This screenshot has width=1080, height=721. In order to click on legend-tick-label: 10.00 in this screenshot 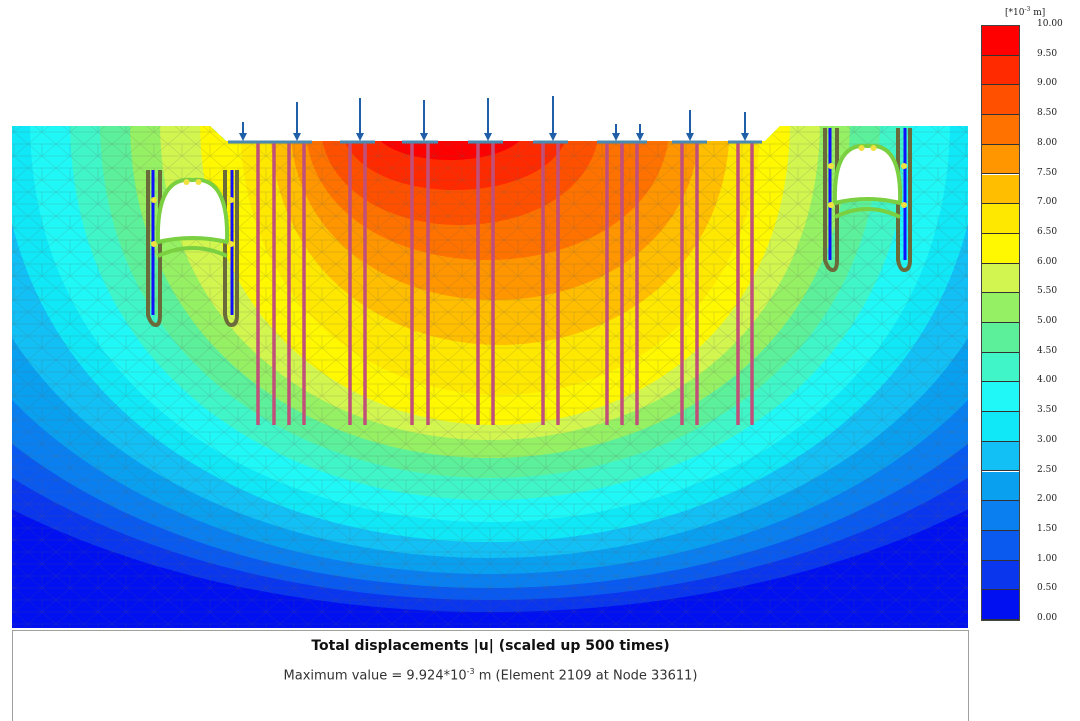, I will do `click(1050, 24)`.